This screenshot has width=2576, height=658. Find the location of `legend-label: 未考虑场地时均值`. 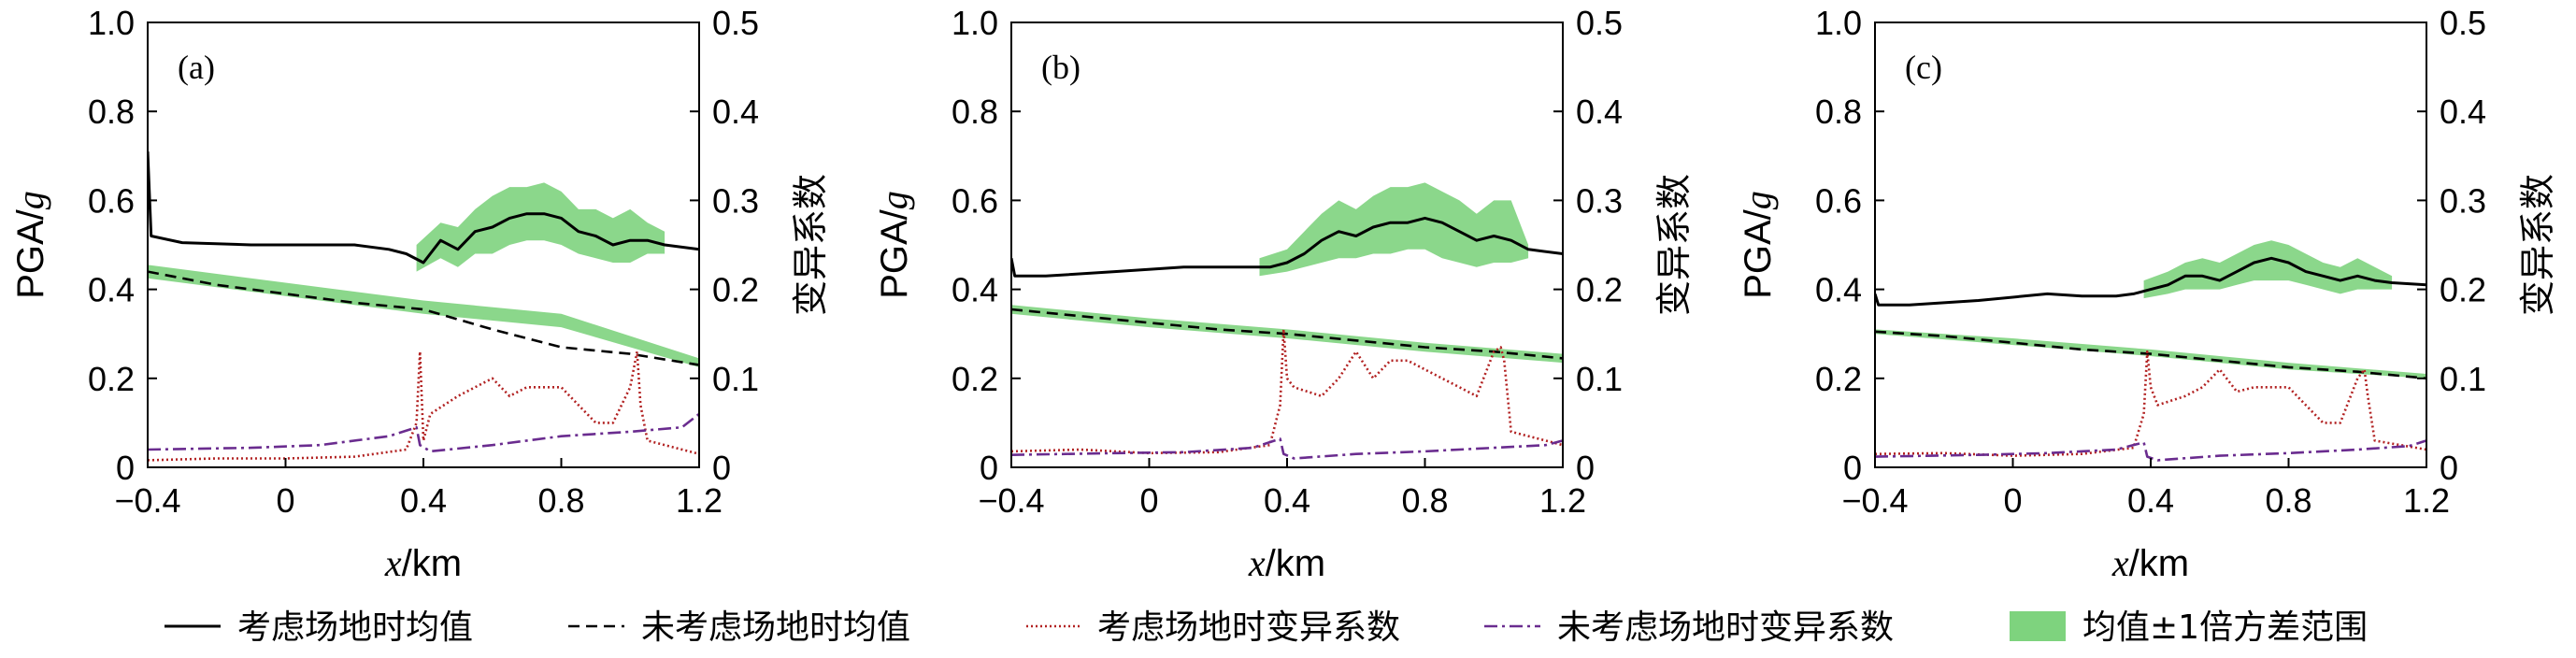

legend-label: 未考虑场地时均值 is located at coordinates (775, 627).